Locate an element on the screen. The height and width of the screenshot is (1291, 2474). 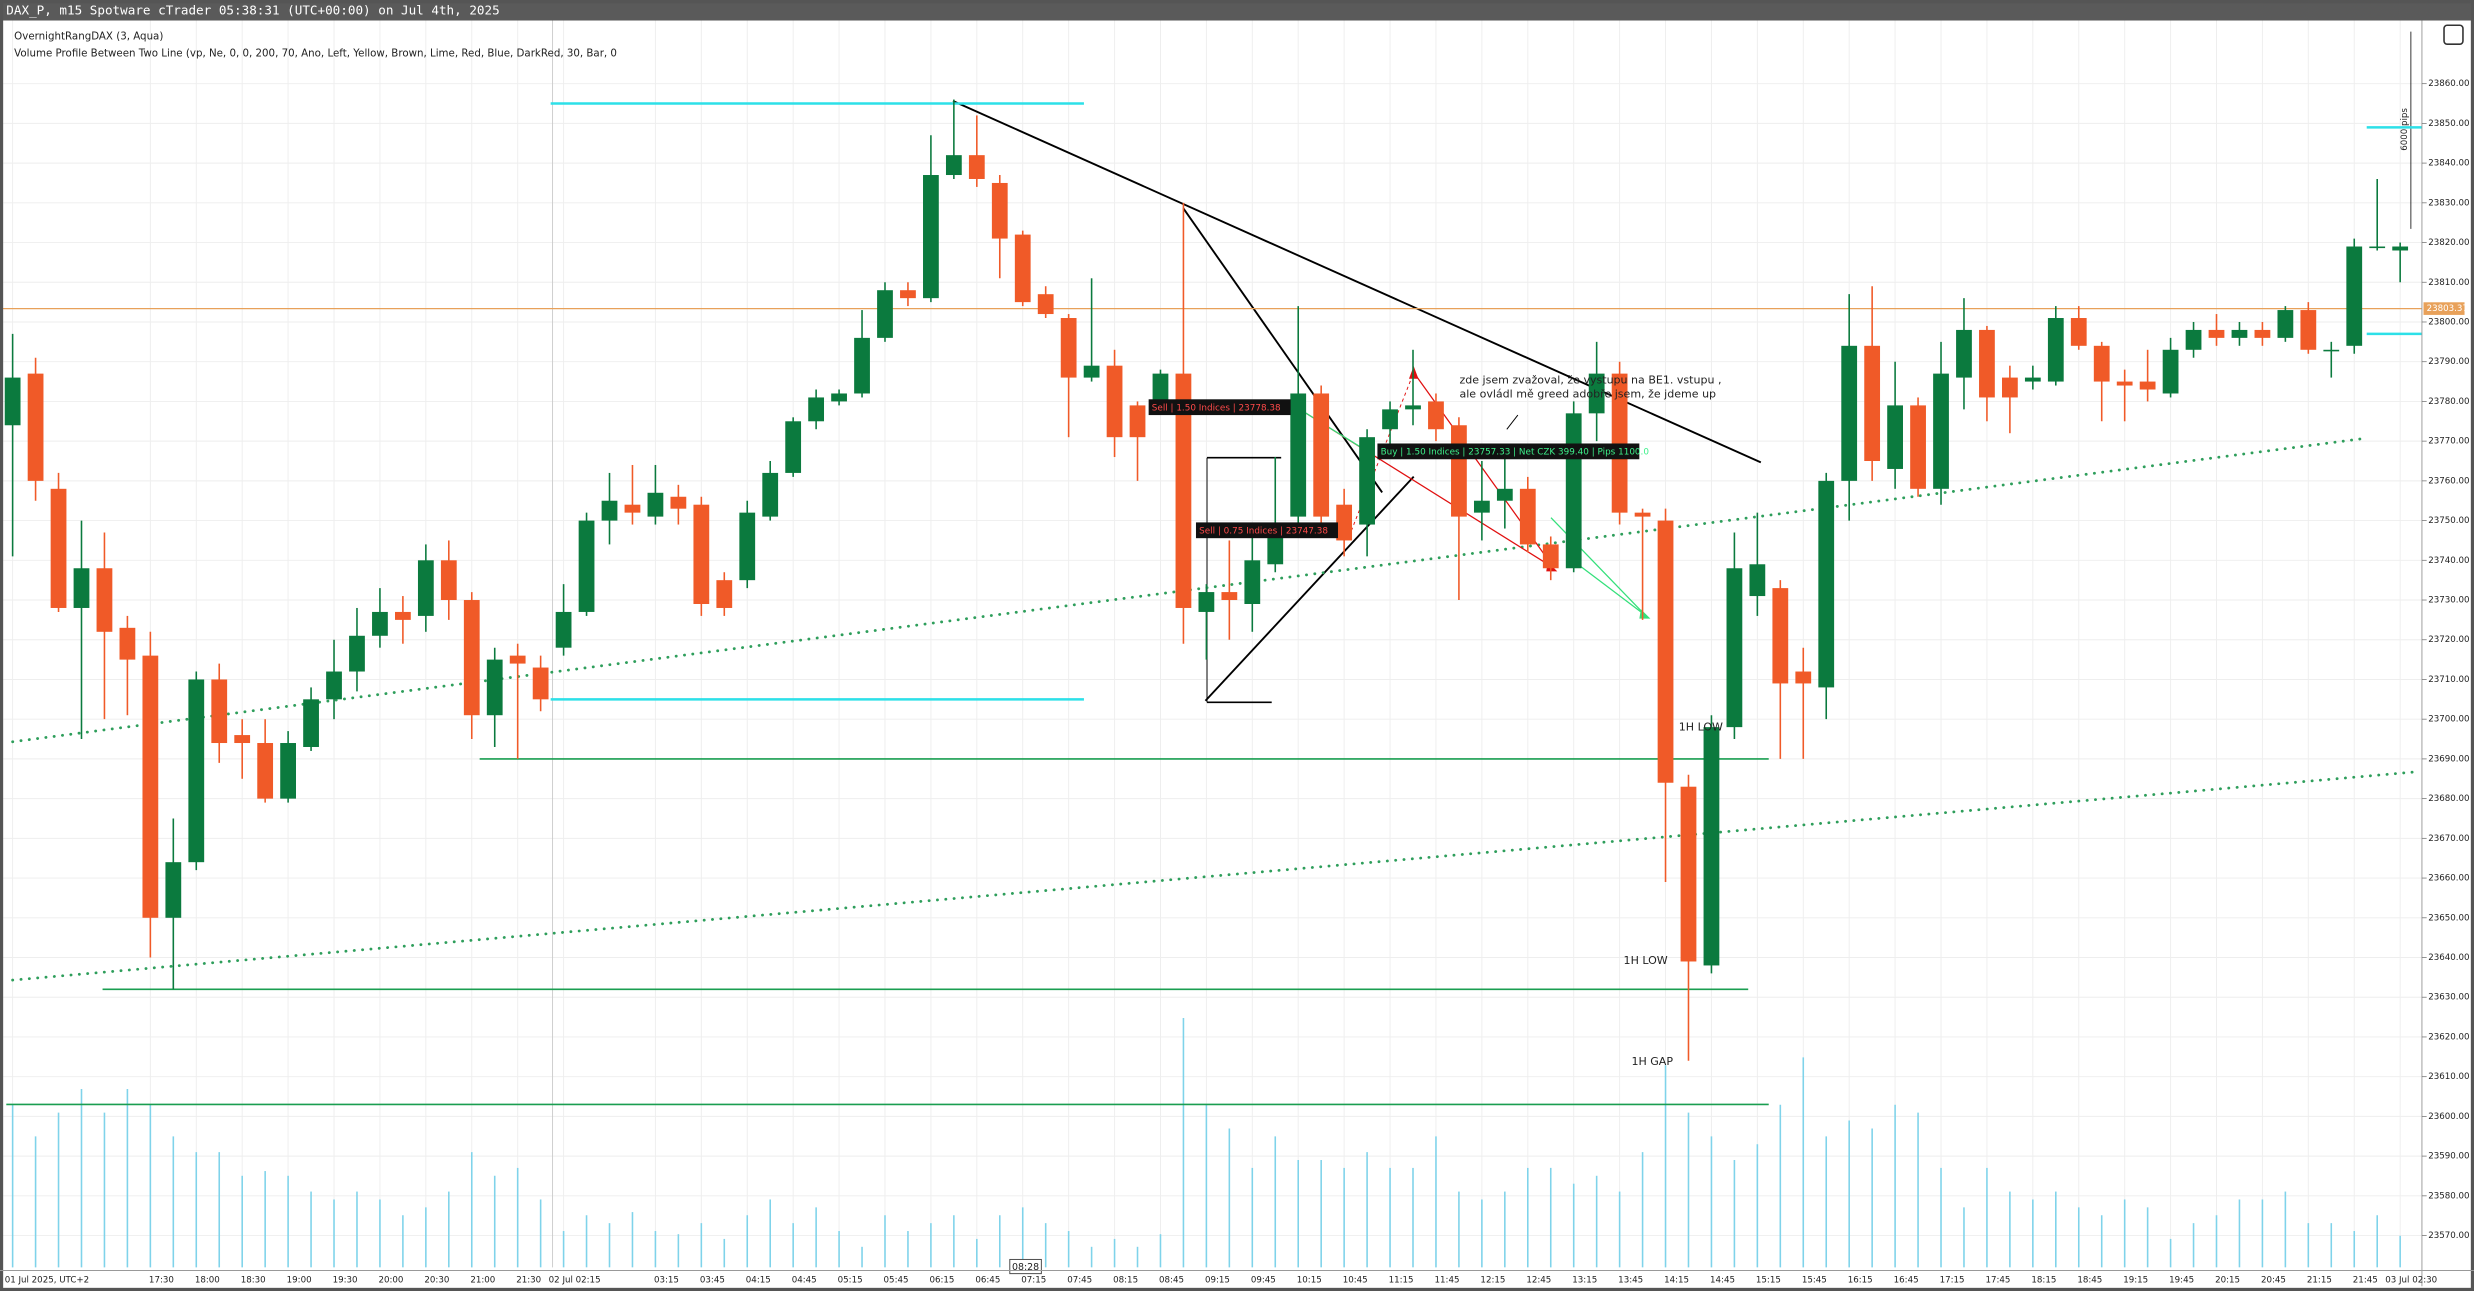
y-tick-label: 23590.00 is located at coordinates (2448, 1157).